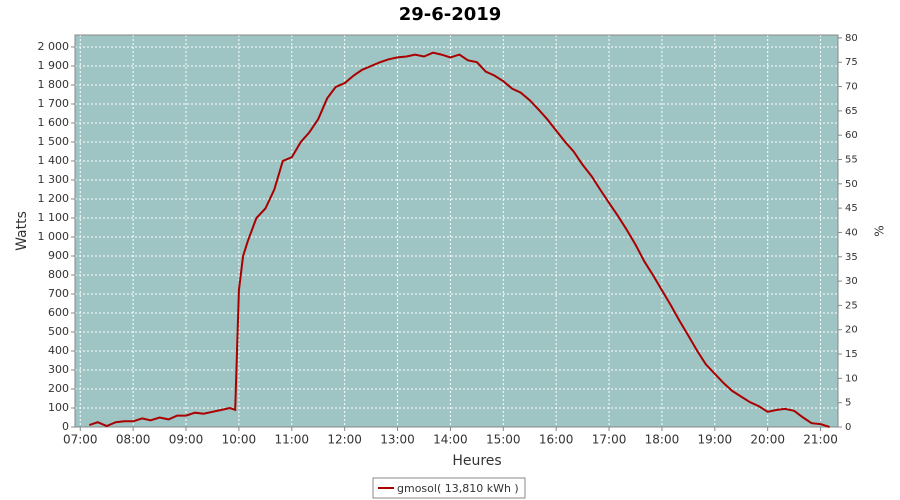 This screenshot has height=500, width=900. I want to click on x-axis-label: Heures, so click(476, 461).